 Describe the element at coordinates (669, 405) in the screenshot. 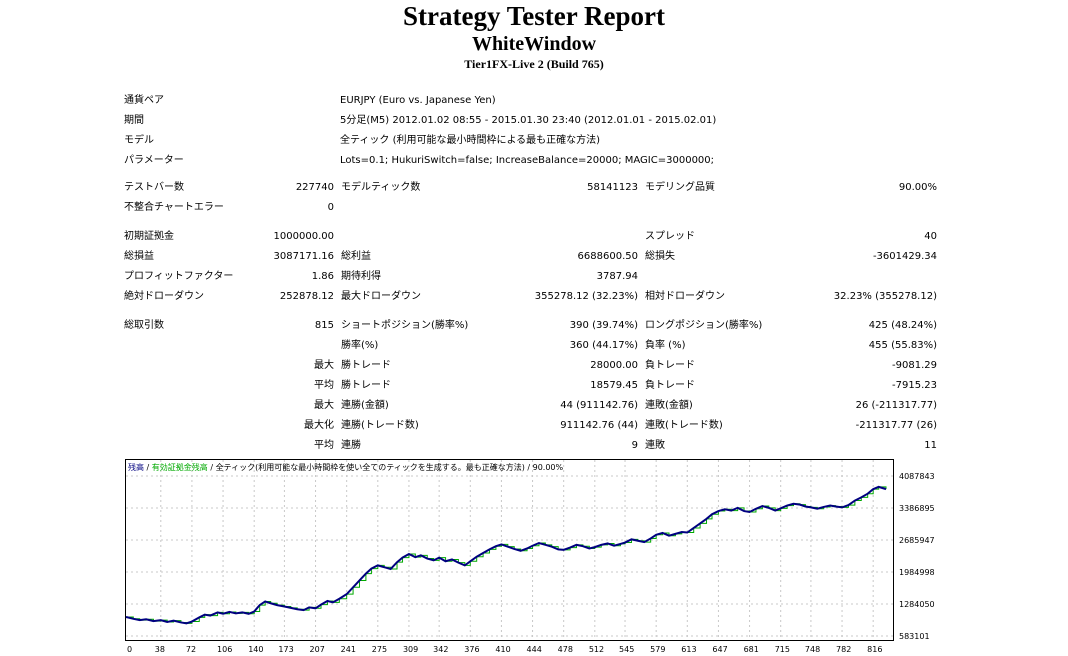

I see `max-cons-loss-label: 連敗(金額)` at that location.